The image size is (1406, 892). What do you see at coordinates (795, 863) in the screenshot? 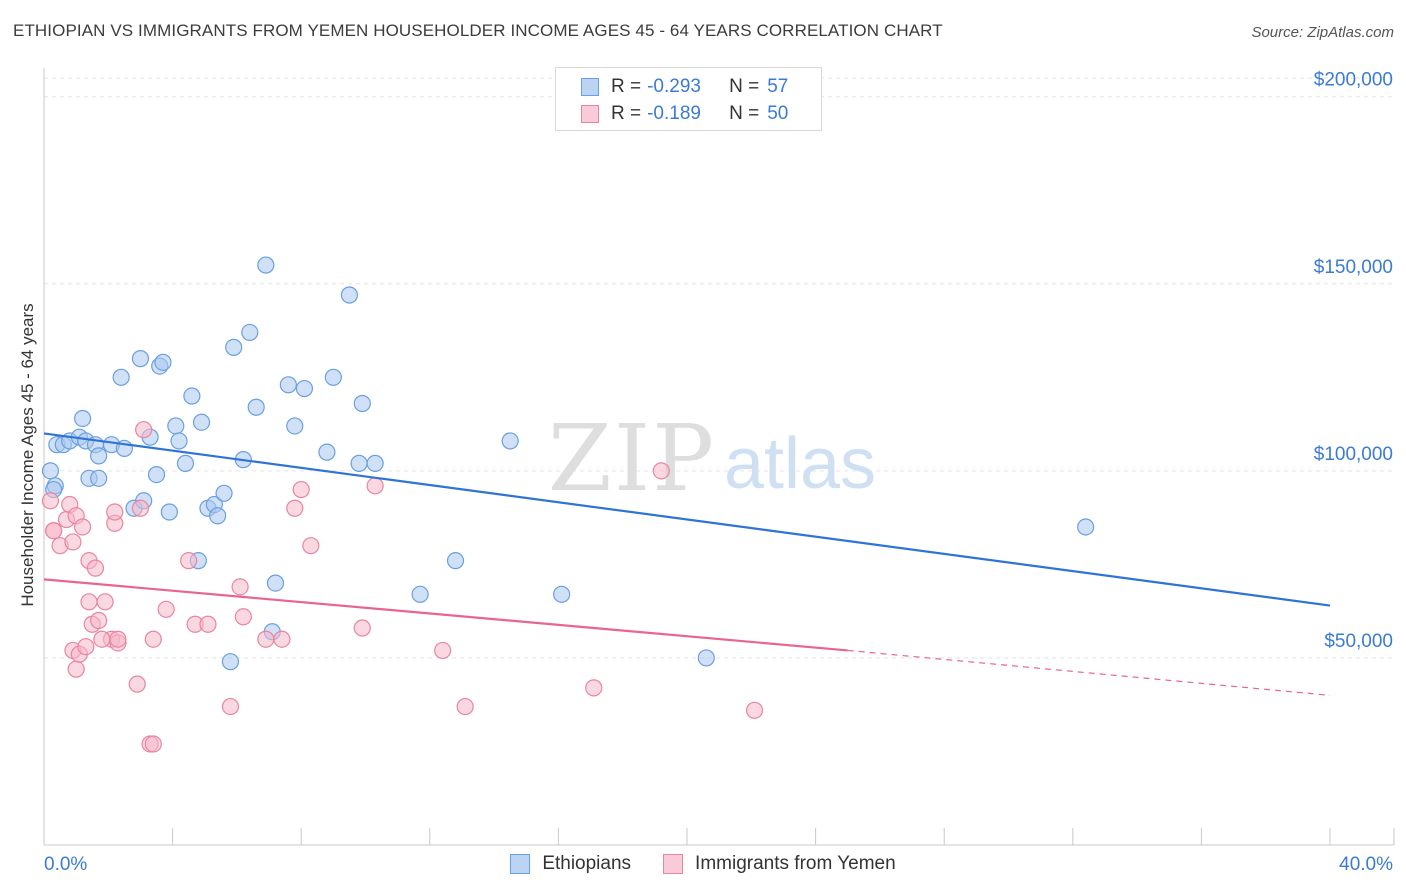
I see `legend-label-yemen: Immigrants from Yemen` at bounding box center [795, 863].